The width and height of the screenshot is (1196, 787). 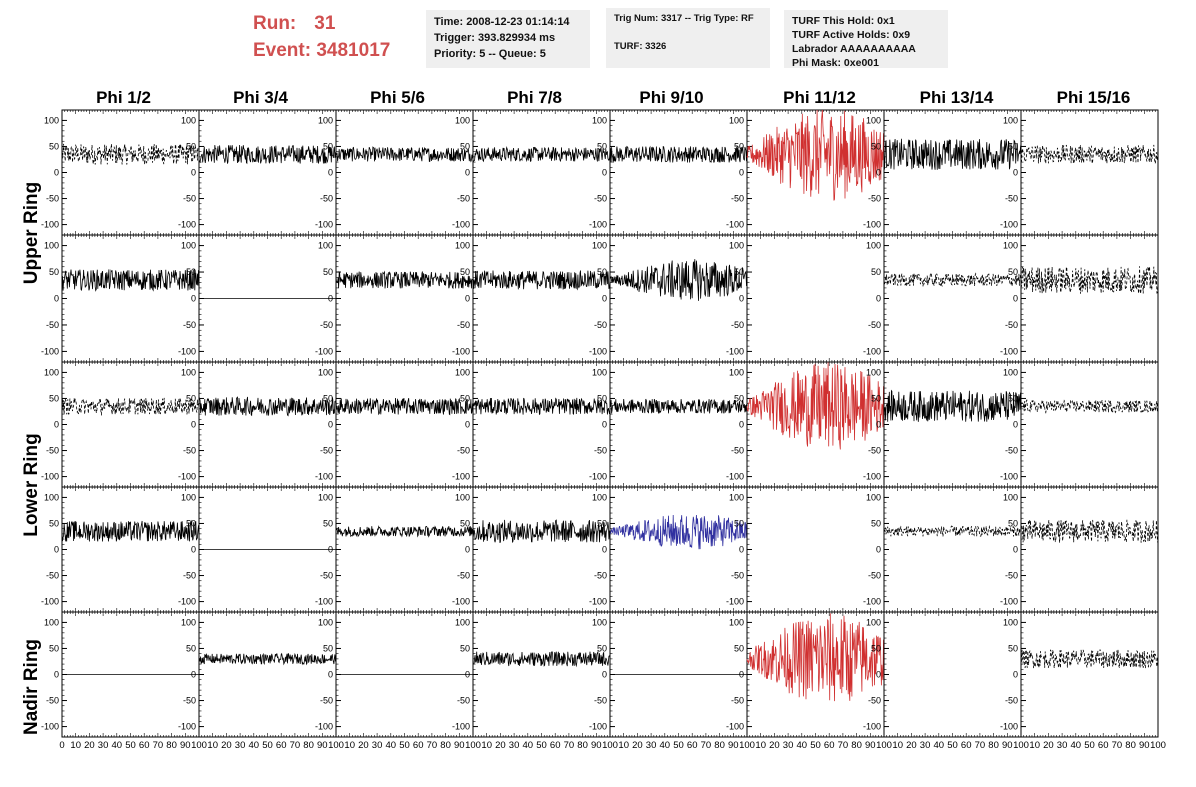 What do you see at coordinates (171, 745) in the screenshot?
I see `x-tick-label: 80` at bounding box center [171, 745].